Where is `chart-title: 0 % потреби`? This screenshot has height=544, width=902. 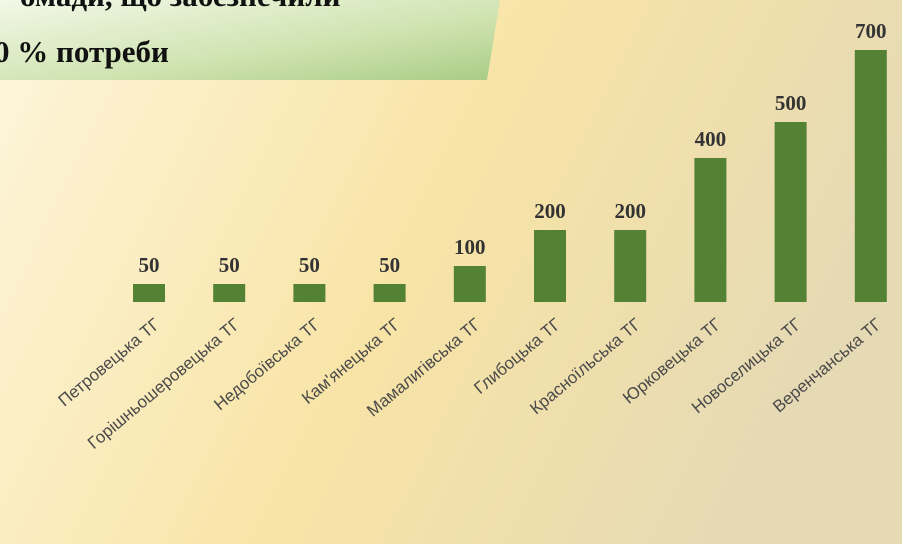 chart-title: 0 % потреби is located at coordinates (84, 51).